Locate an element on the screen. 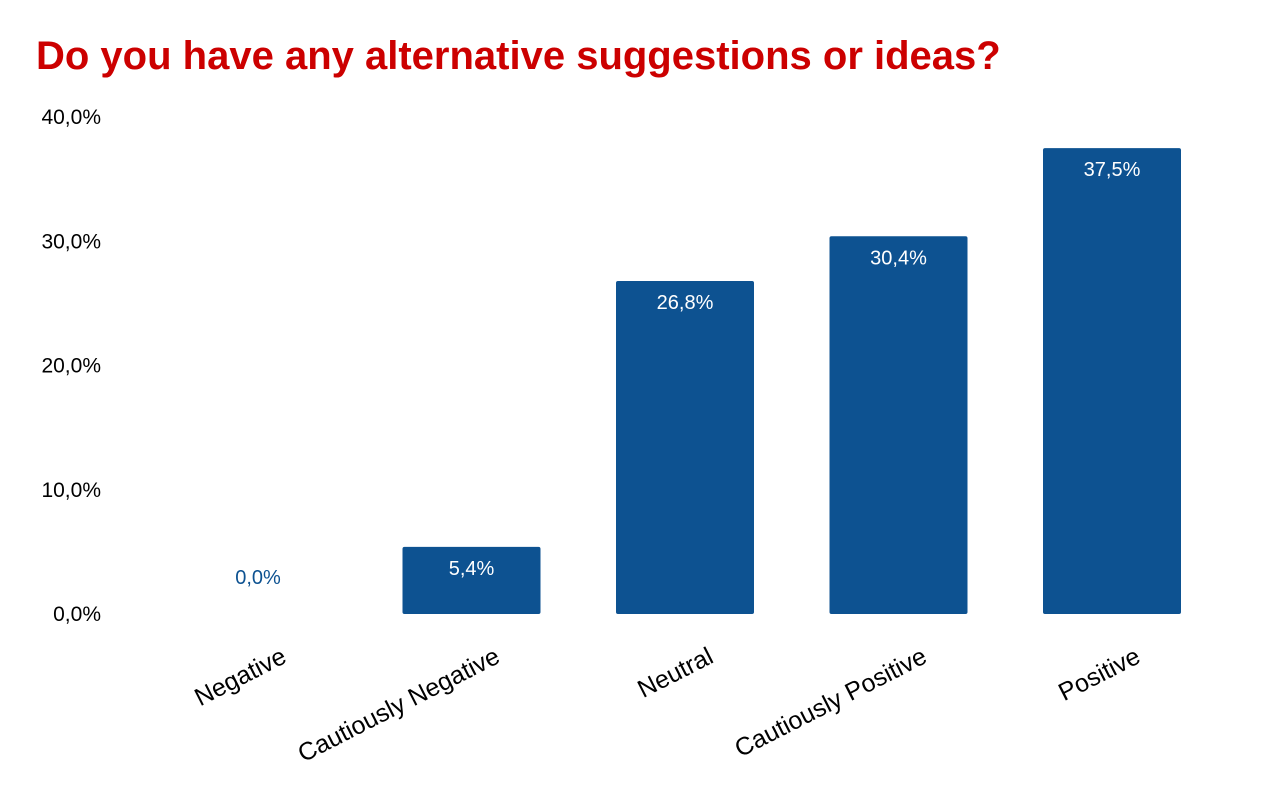  y-tick-label: 20,0% is located at coordinates (71, 366).